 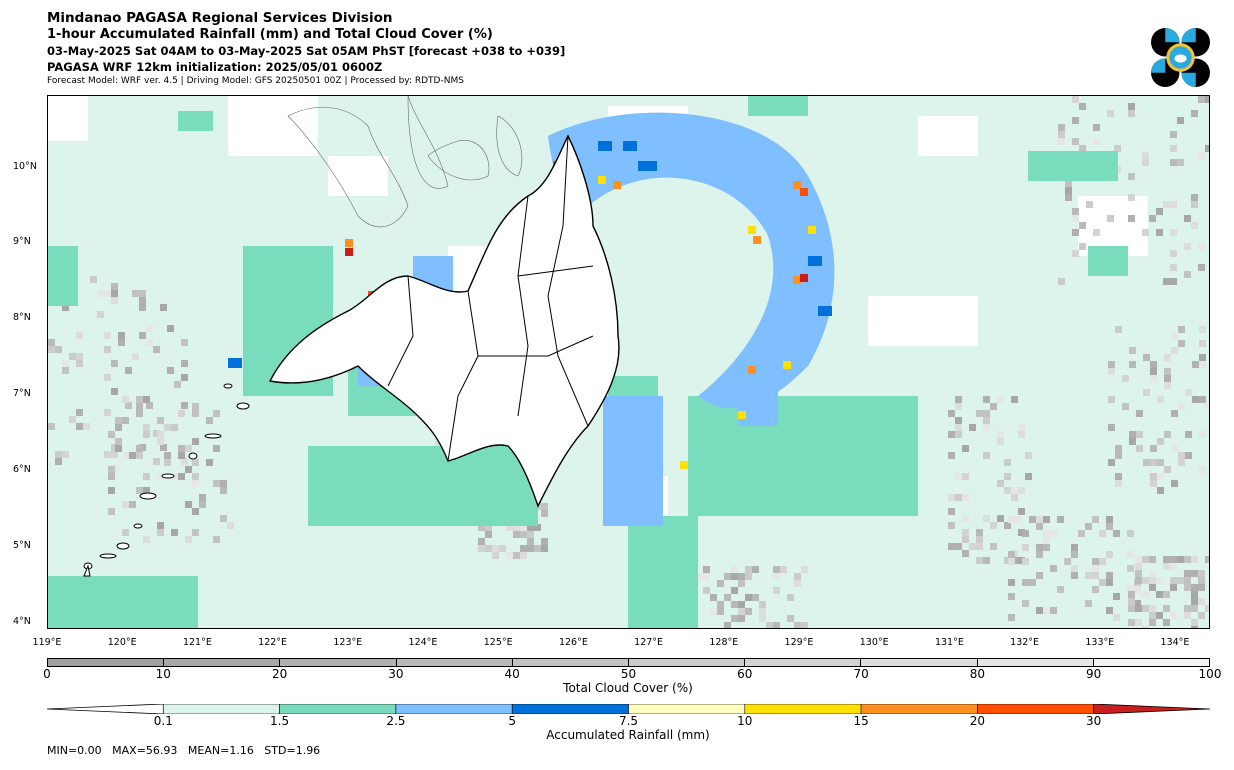 I want to click on cloud-tick-label: 80, so click(x=977, y=674).